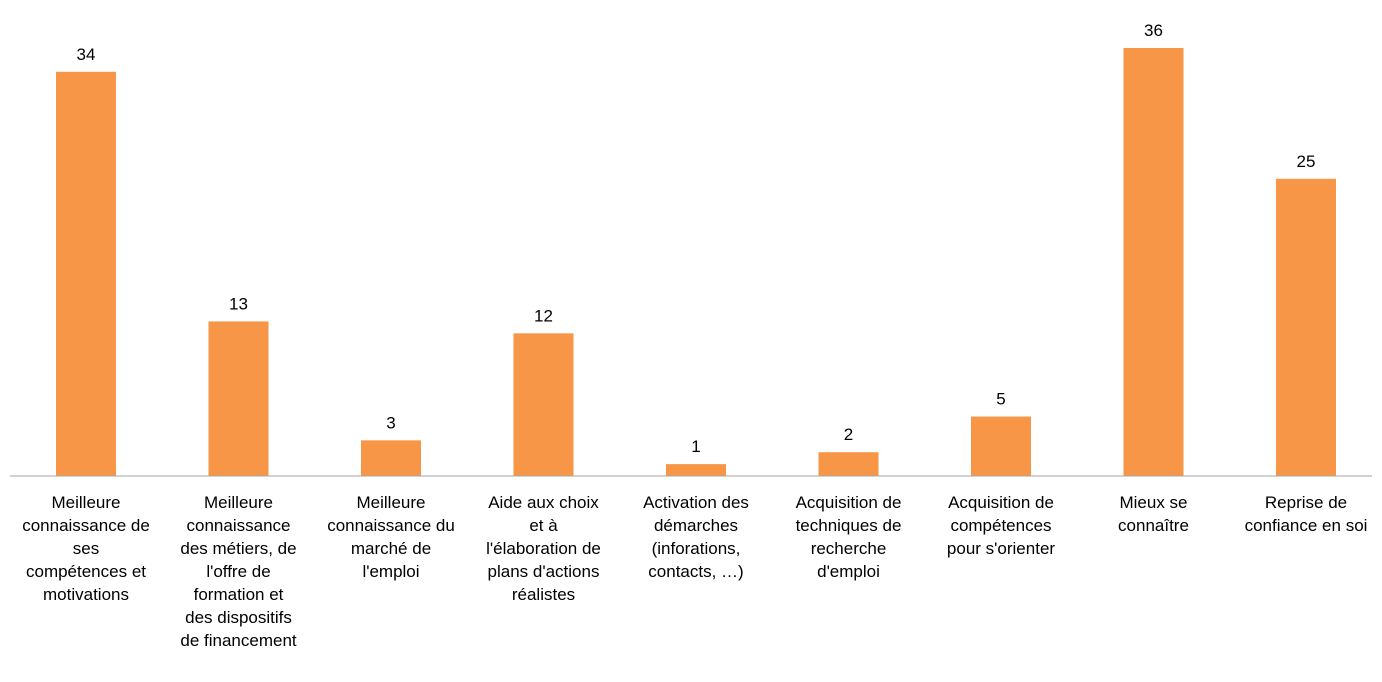 Image resolution: width=1382 pixels, height=682 pixels. What do you see at coordinates (543, 594) in the screenshot?
I see `category-label-line: réalistes` at bounding box center [543, 594].